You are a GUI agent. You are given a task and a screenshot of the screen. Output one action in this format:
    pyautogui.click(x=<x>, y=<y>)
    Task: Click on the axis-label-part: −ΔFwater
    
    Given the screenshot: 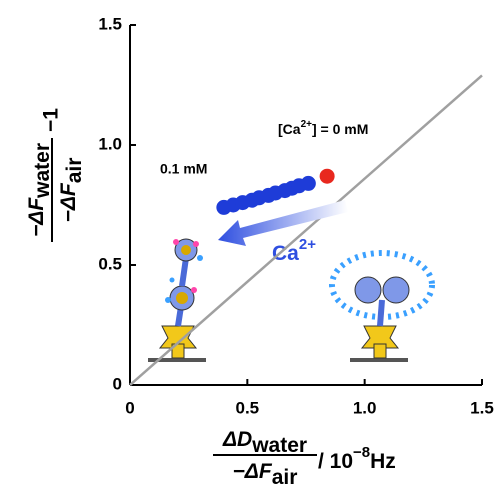 What is the action you would take?
    pyautogui.click(x=39, y=190)
    